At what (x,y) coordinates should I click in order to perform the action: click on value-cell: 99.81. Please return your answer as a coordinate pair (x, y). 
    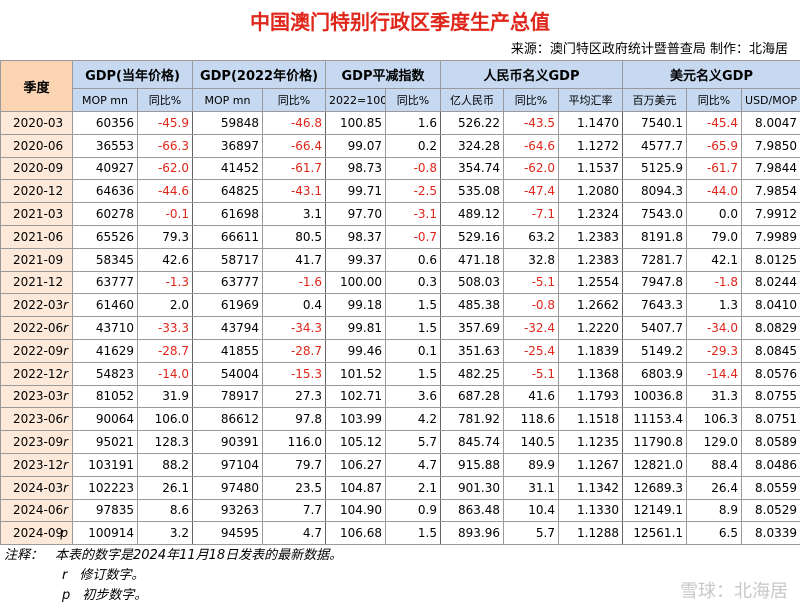
    Looking at the image, I should click on (355, 328).